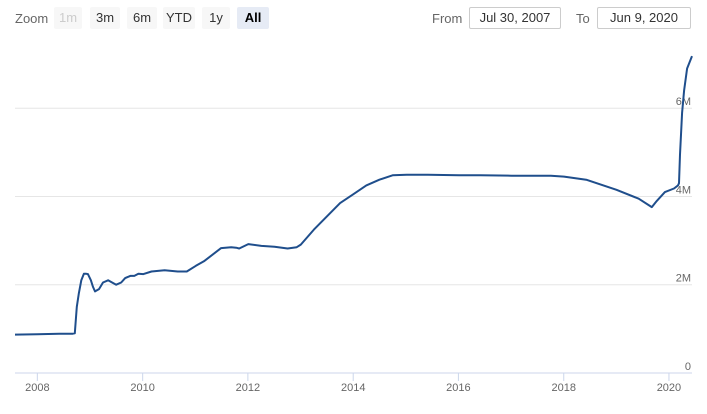 The width and height of the screenshot is (707, 414). I want to click on from-date-input: Jul 30, 2007, so click(515, 18).